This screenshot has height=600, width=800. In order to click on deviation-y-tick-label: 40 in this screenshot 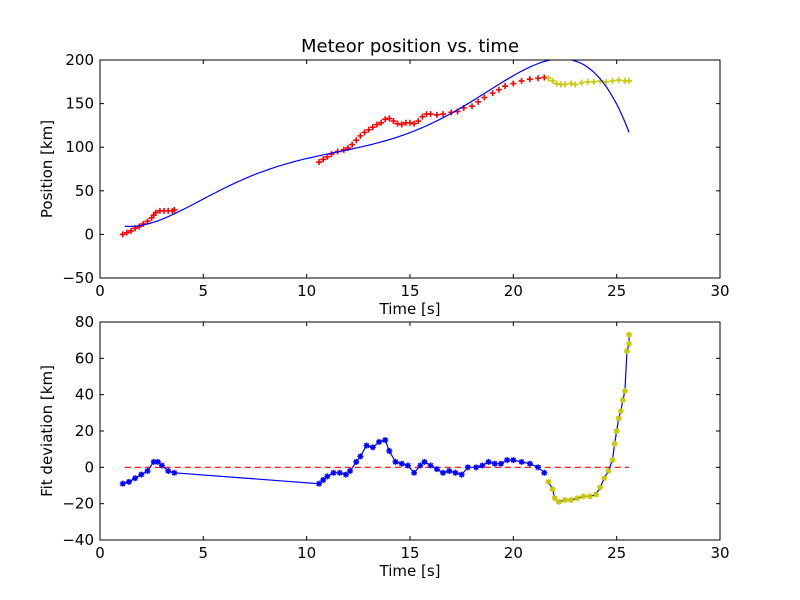, I will do `click(84, 395)`.